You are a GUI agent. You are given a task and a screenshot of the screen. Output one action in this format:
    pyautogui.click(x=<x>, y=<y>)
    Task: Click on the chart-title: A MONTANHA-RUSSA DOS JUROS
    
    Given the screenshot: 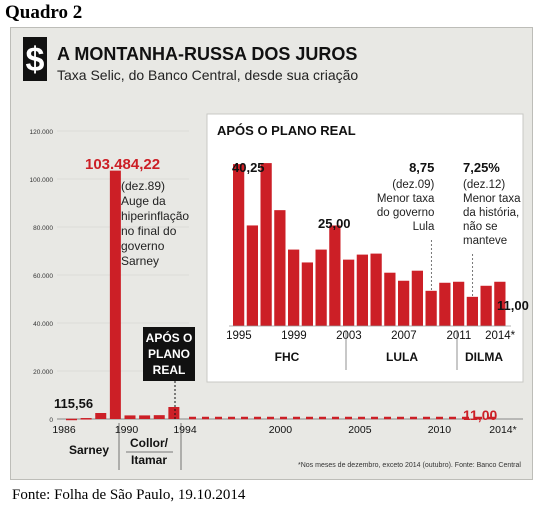 What is the action you would take?
    pyautogui.click(x=207, y=54)
    